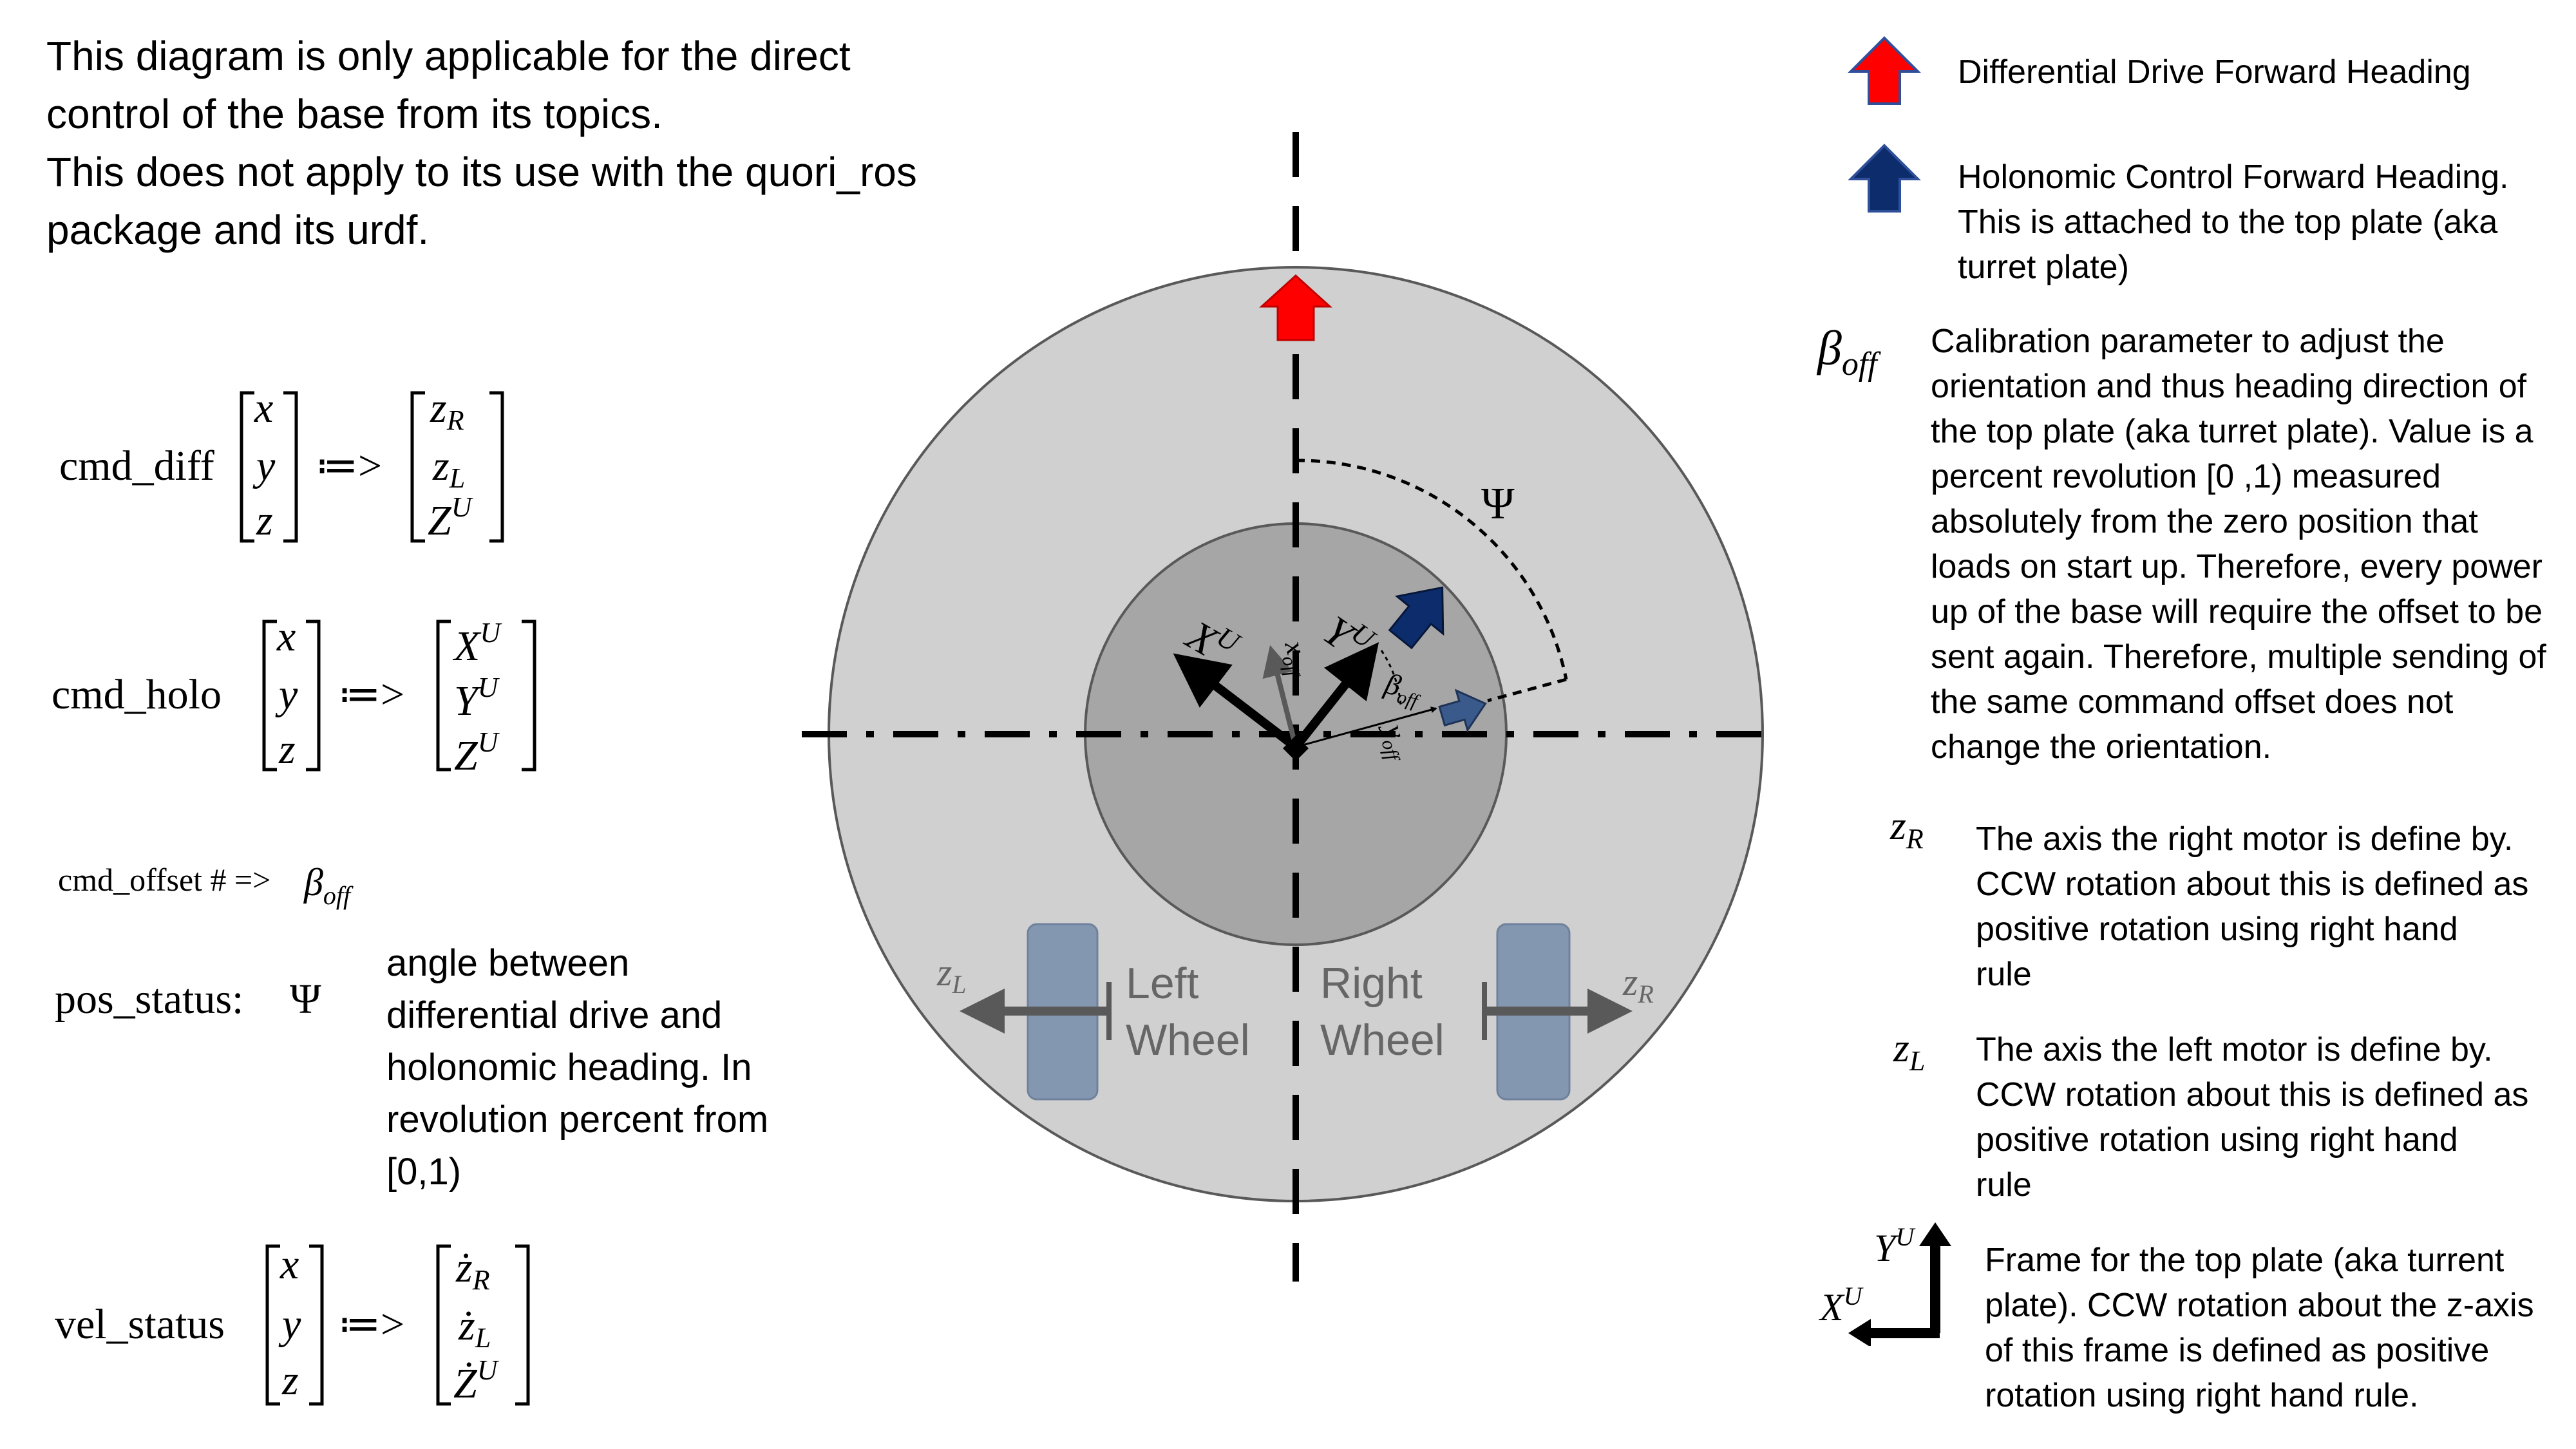 This screenshot has height=1449, width=2576. I want to click on psi-arc-end, so click(1527, 690).